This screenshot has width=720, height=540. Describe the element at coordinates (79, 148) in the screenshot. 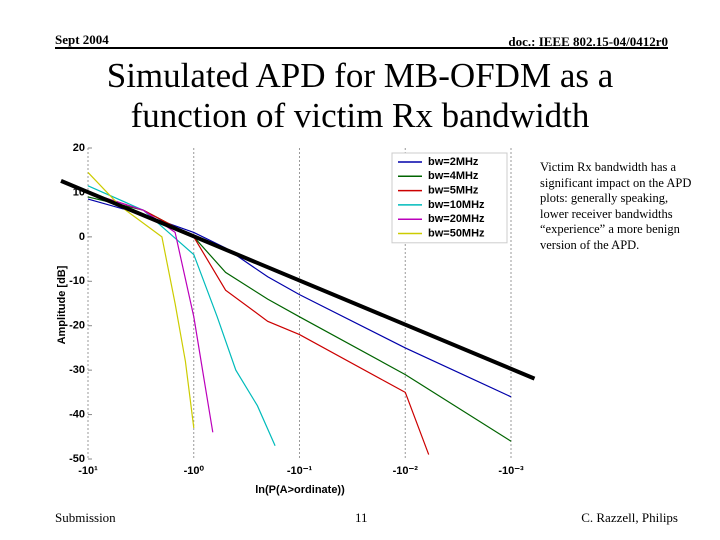

I see `y-tick-label: 20` at that location.